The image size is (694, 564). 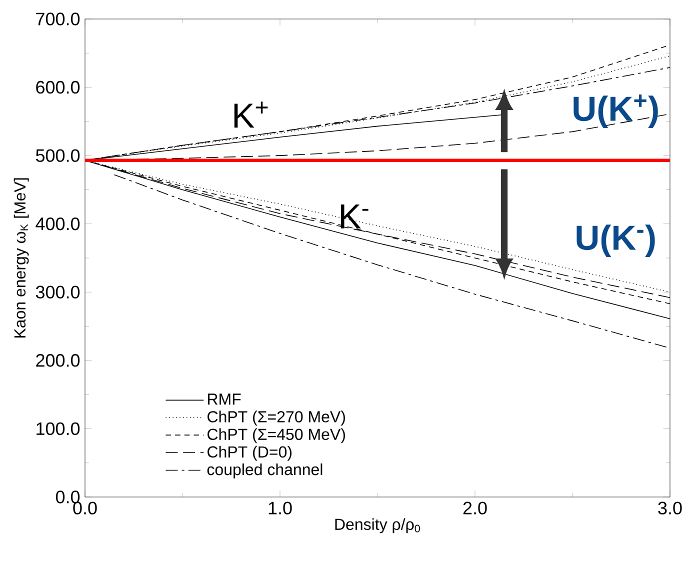 I want to click on legend-label: ChPT (Σ=270 MeV), so click(x=276, y=418).